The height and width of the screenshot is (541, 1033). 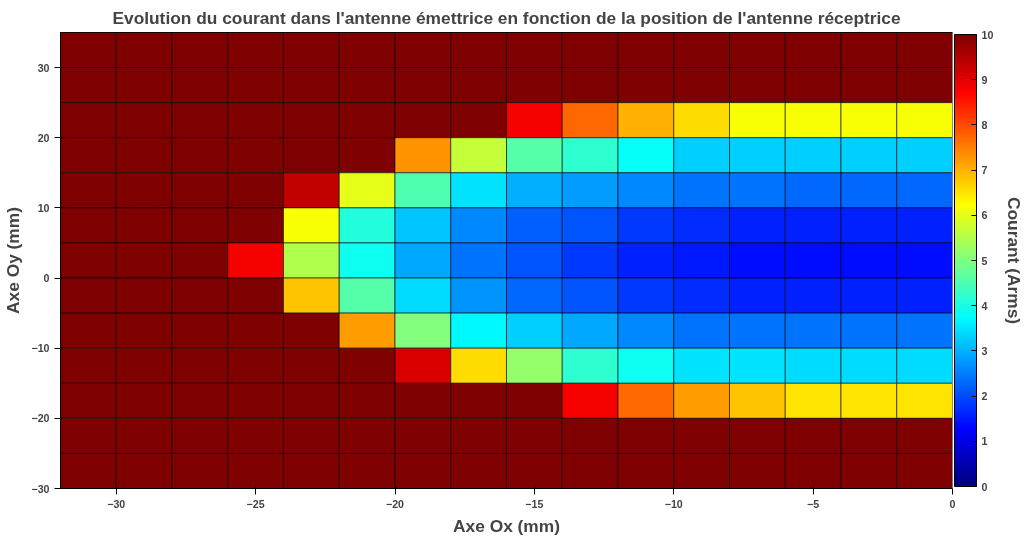 What do you see at coordinates (506, 525) in the screenshot?
I see `x-axis-title: Axe Ox (mm)` at bounding box center [506, 525].